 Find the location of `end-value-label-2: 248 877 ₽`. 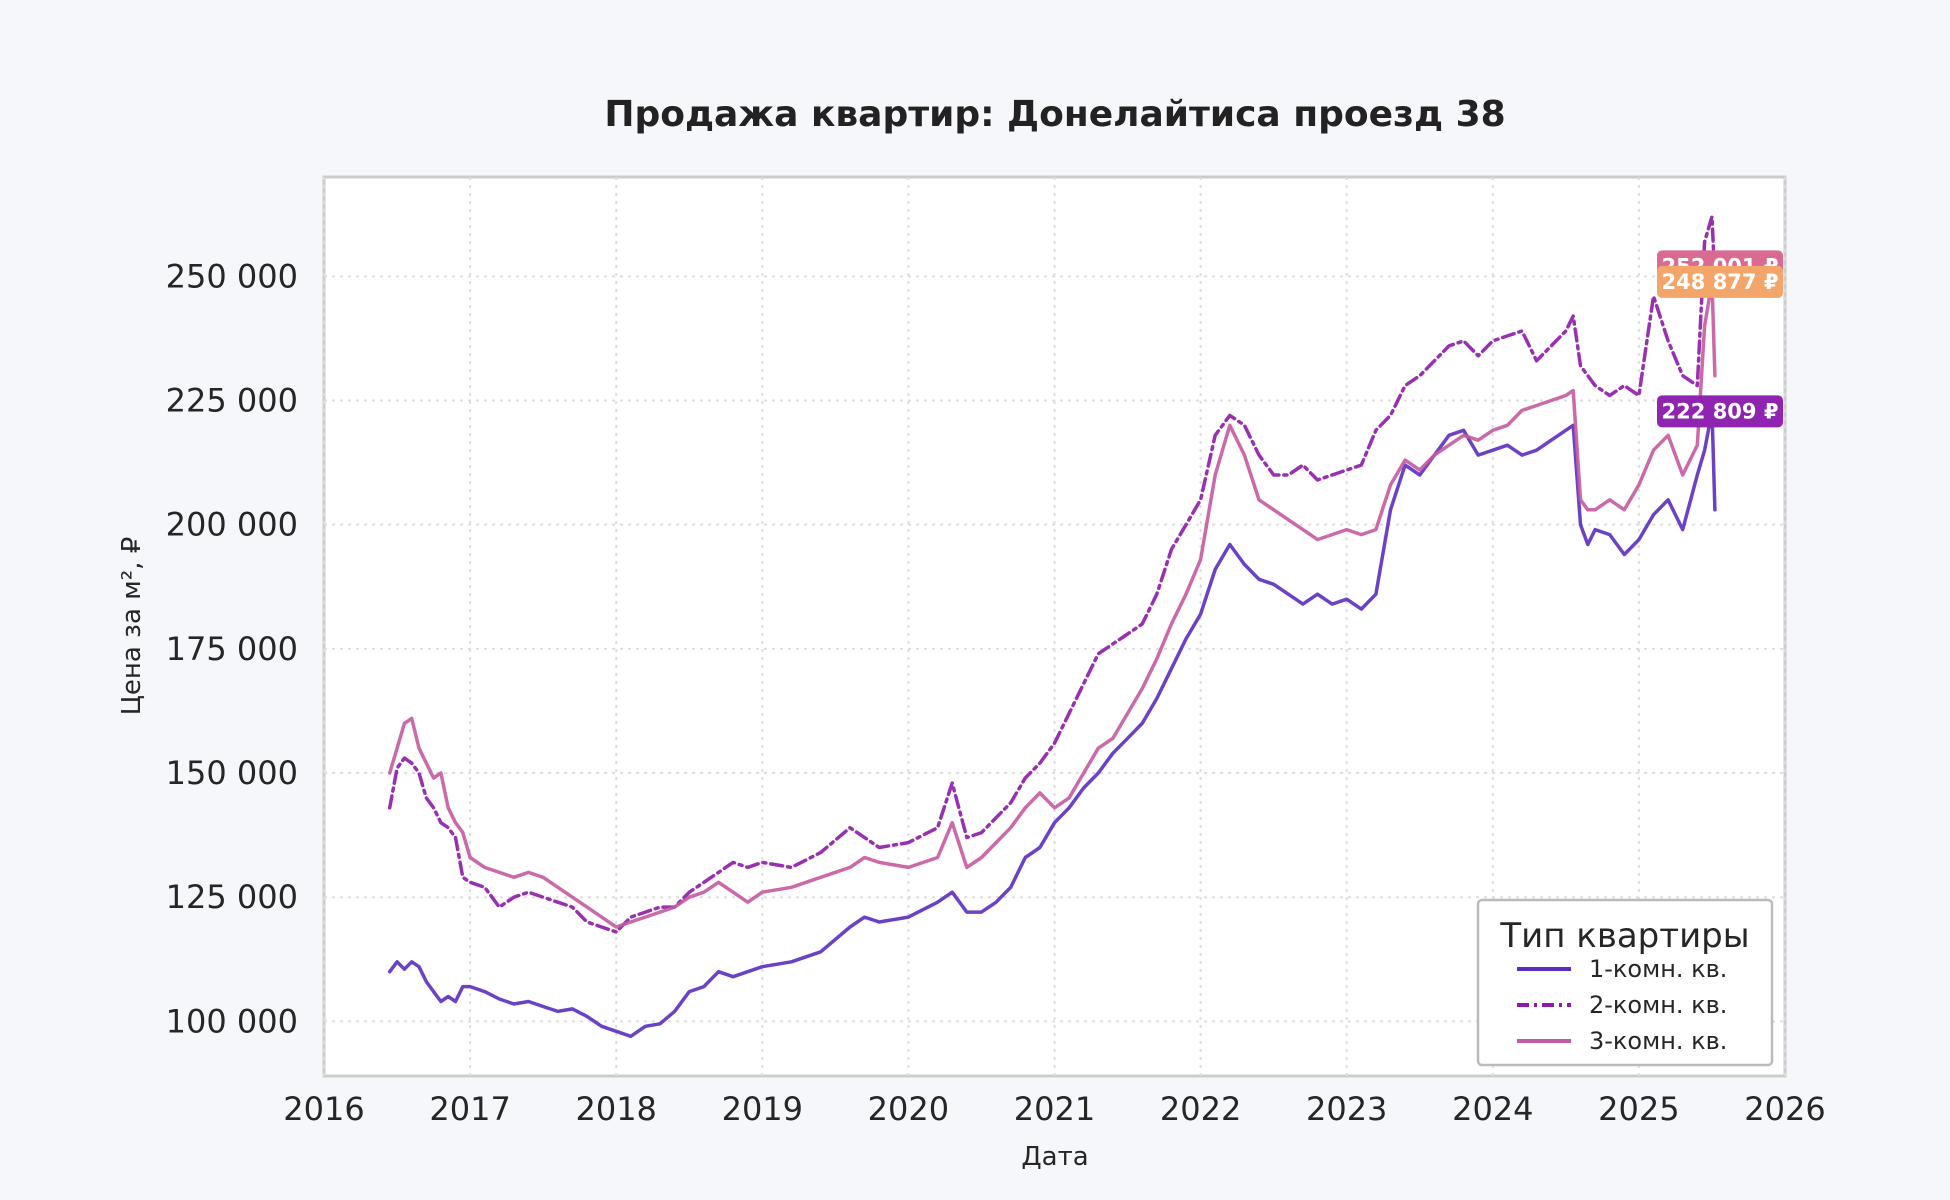

end-value-label-2: 248 877 ₽ is located at coordinates (1720, 281).